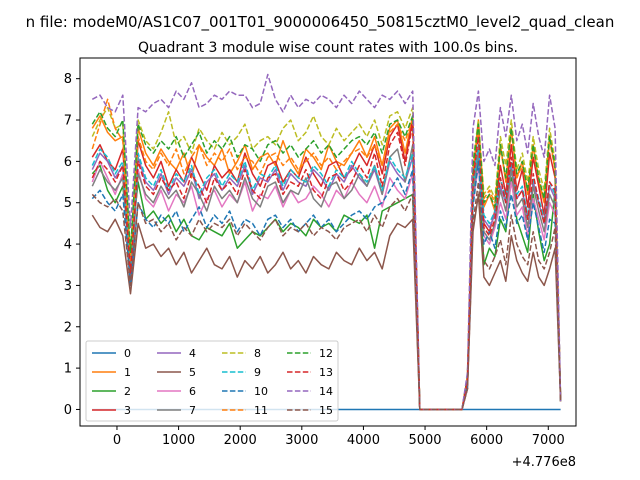  Describe the element at coordinates (192, 372) in the screenshot. I see `legend-label-5: 5` at that location.